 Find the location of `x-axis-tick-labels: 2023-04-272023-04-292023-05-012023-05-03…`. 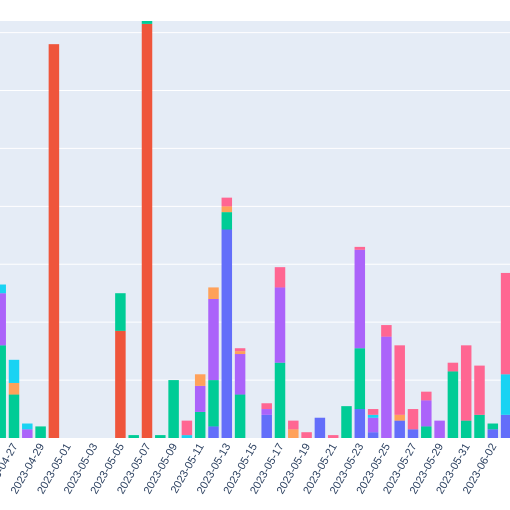

x-axis-tick-labels: 2023-04-272023-04-292023-05-012023-05-03… is located at coordinates (249, 469).